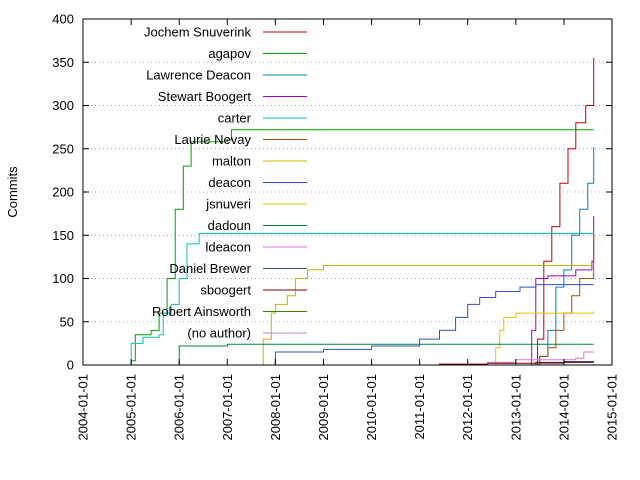 The image size is (640, 480). I want to click on x-tick-label: 2011-01-01, so click(419, 407).